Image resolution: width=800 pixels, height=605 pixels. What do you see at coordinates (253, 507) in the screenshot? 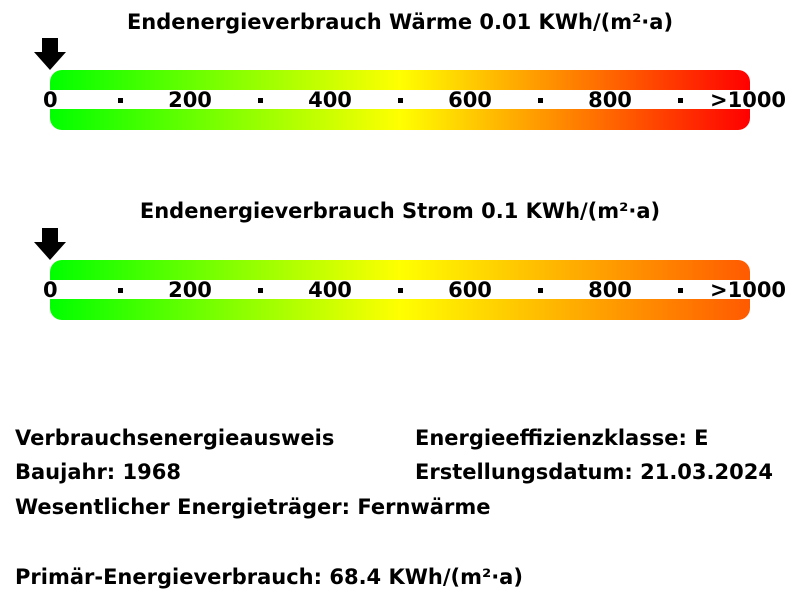
I see `energy-carrier: Wesentlicher Energieträger: Fernwärme` at bounding box center [253, 507].